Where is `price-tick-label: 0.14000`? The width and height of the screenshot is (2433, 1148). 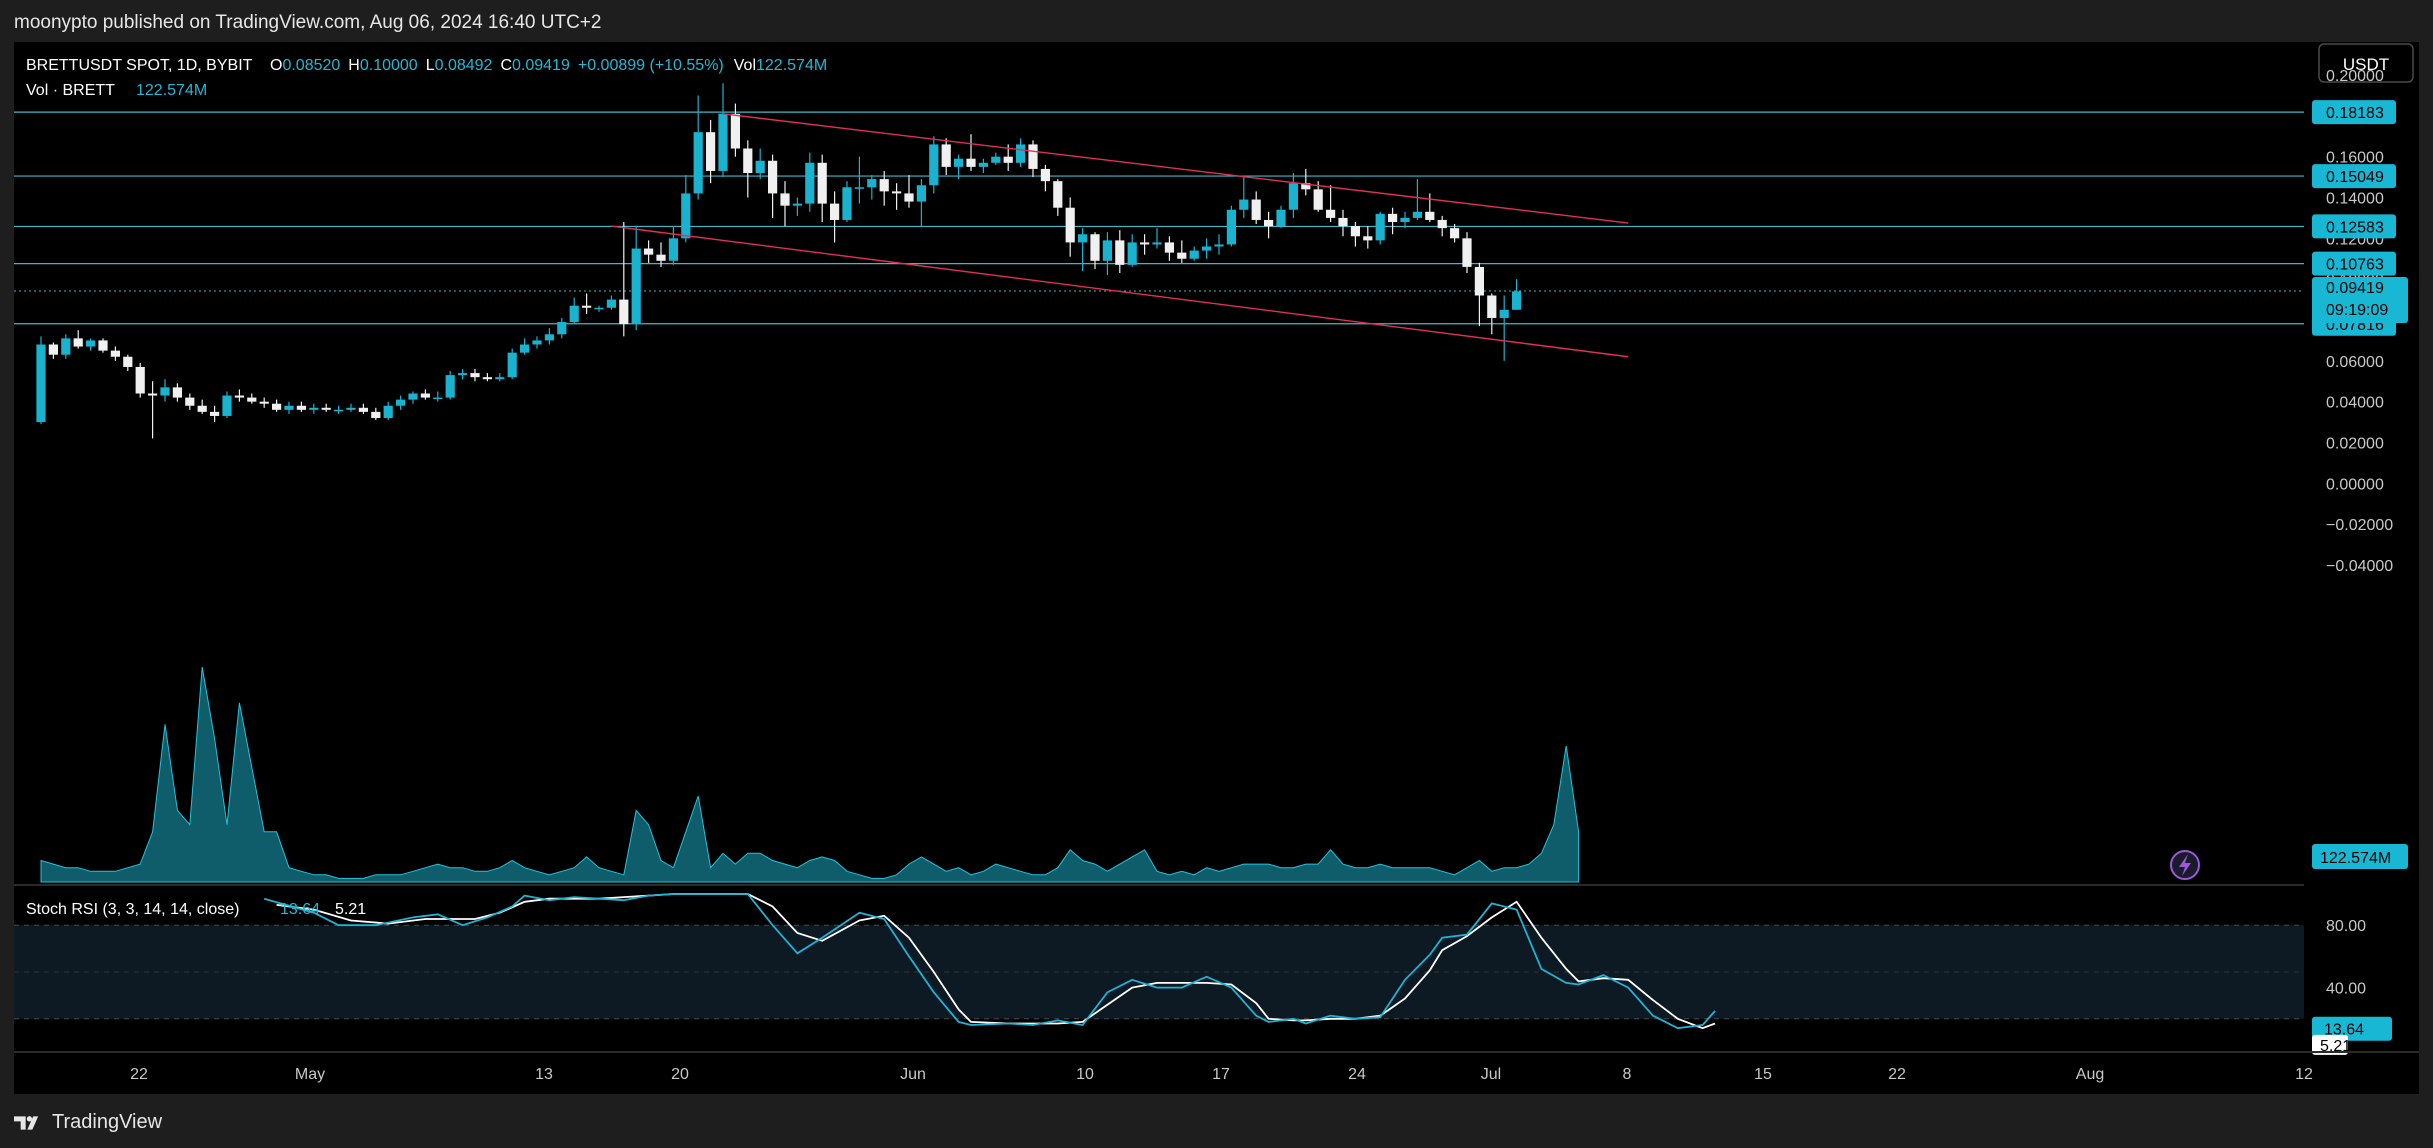
price-tick-label: 0.14000 is located at coordinates (2355, 199).